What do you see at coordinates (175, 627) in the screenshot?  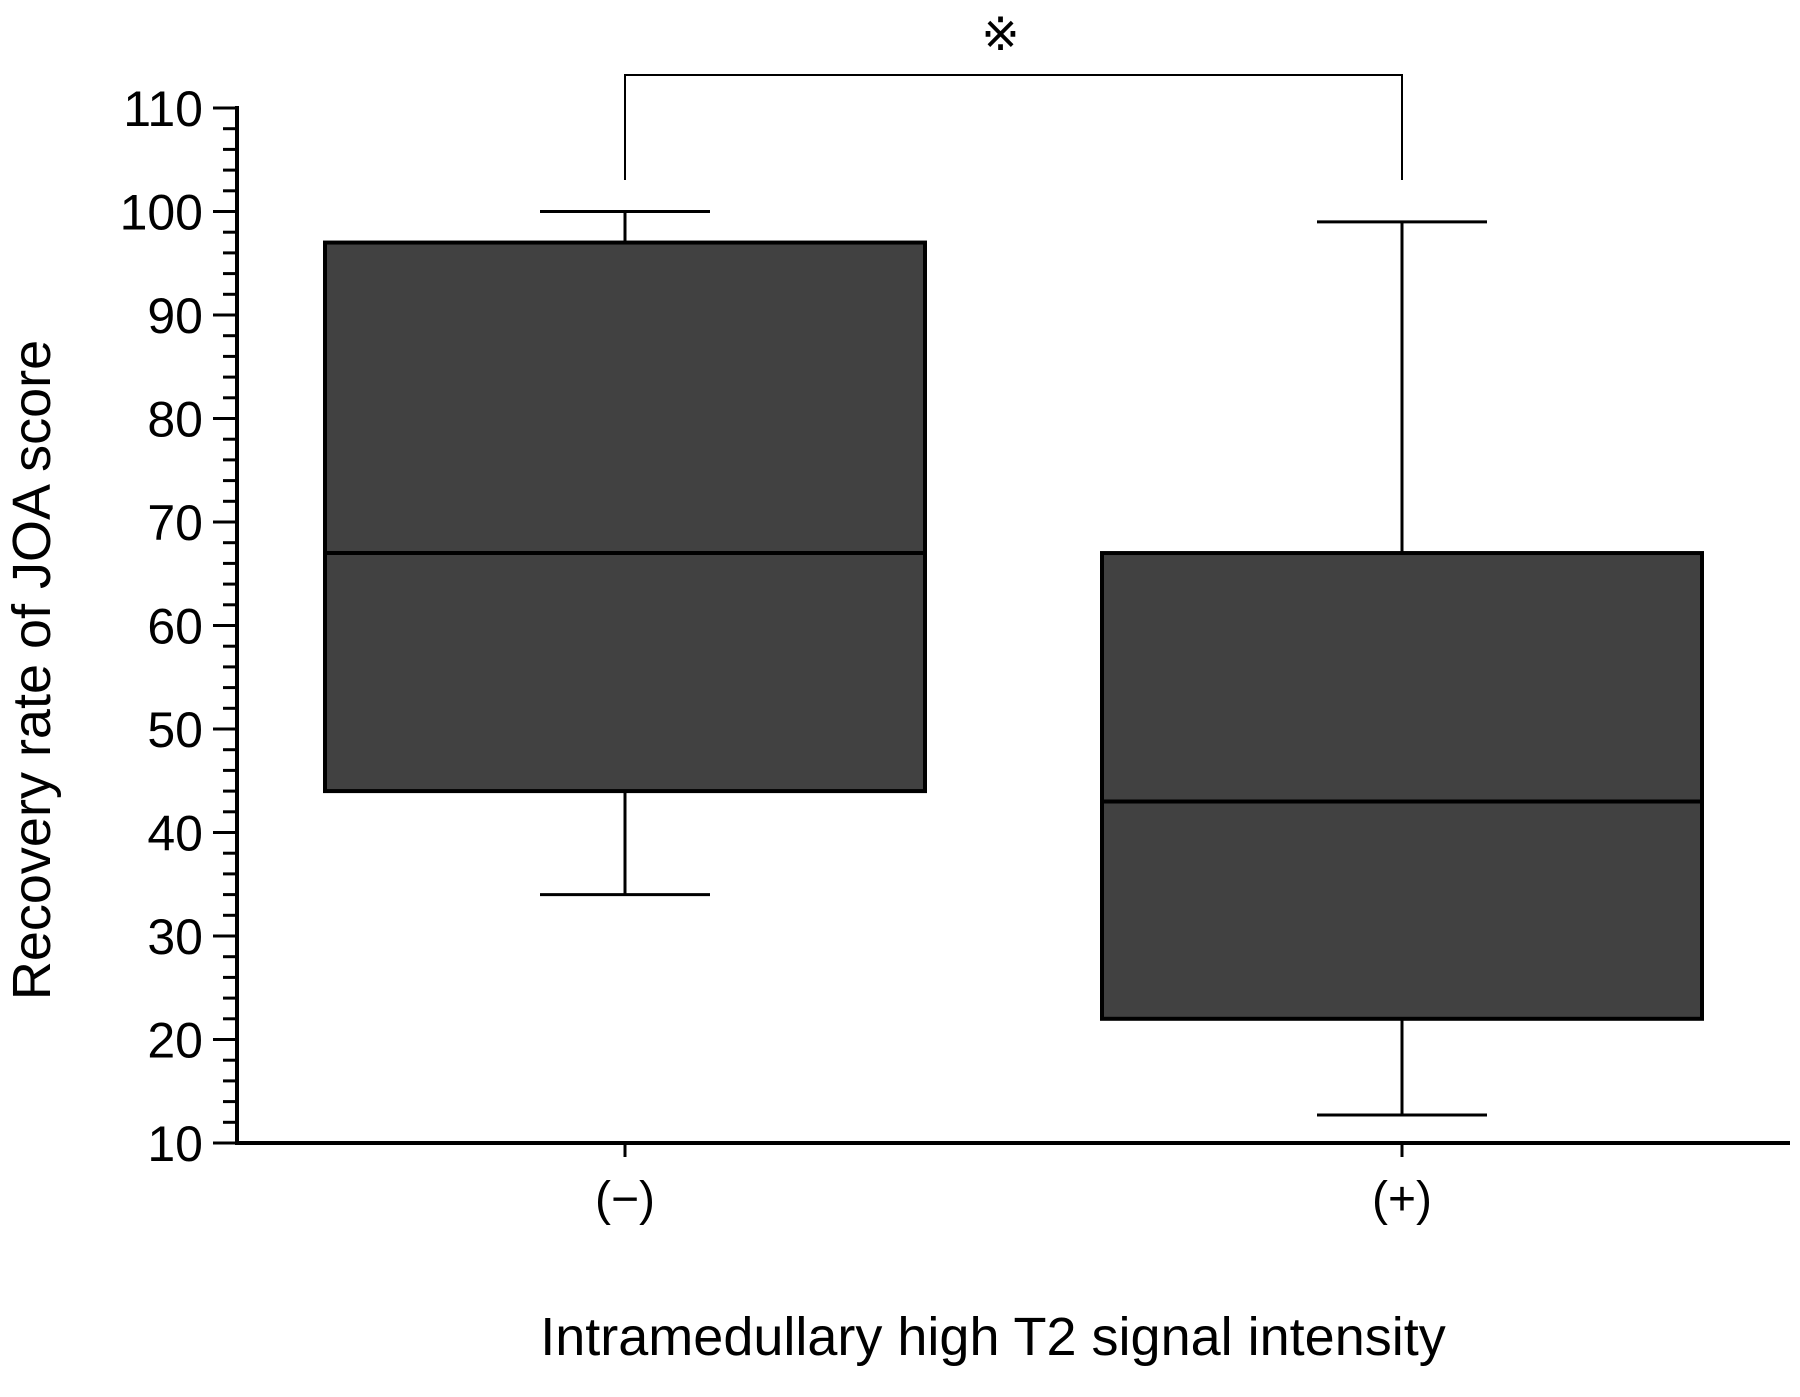 I see `y-tick-label: 60` at bounding box center [175, 627].